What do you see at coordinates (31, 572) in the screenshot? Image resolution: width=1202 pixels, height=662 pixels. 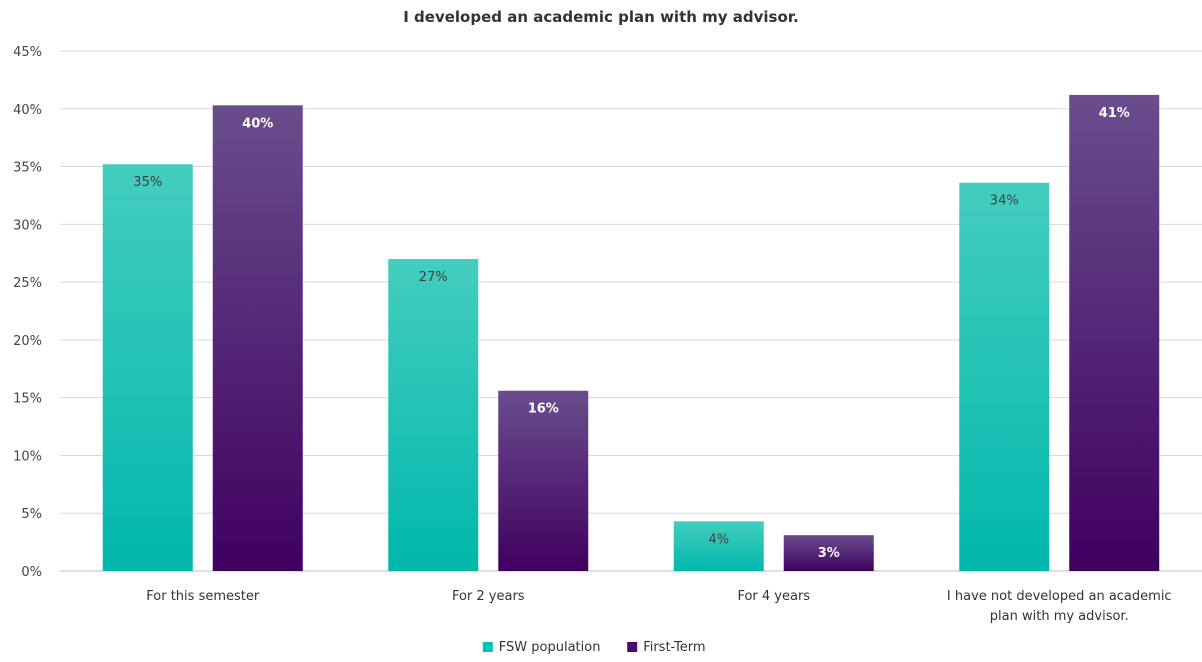 I see `y-tick-label: 0%` at bounding box center [31, 572].